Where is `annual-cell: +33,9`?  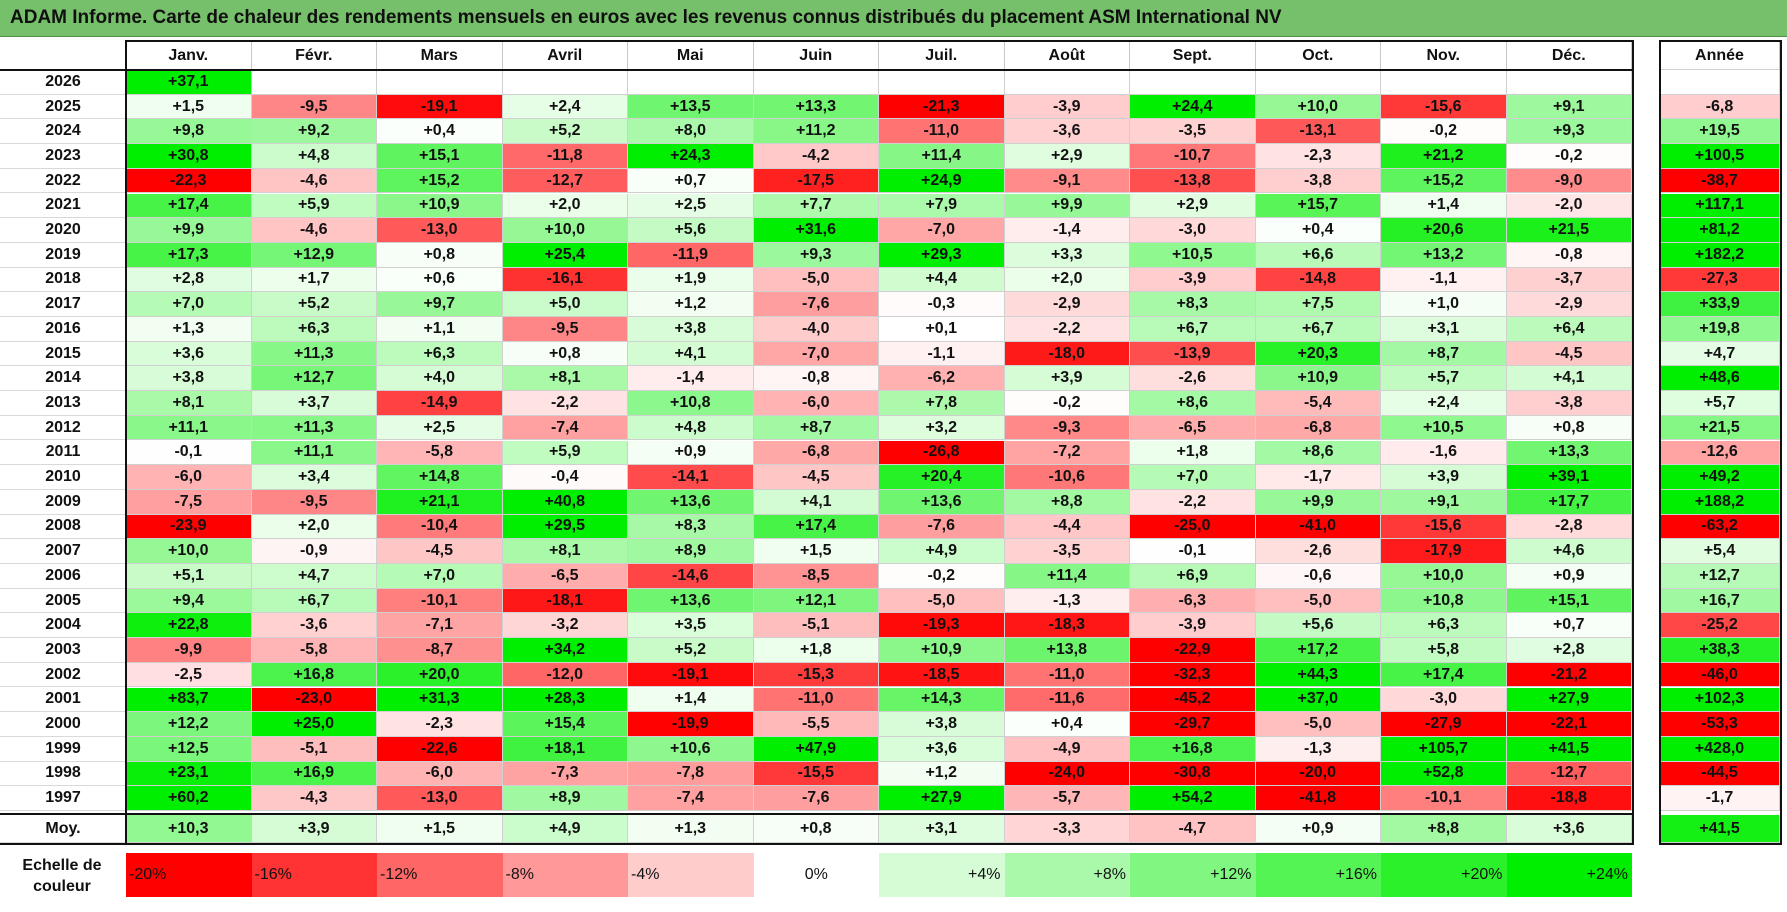 annual-cell: +33,9 is located at coordinates (1720, 304).